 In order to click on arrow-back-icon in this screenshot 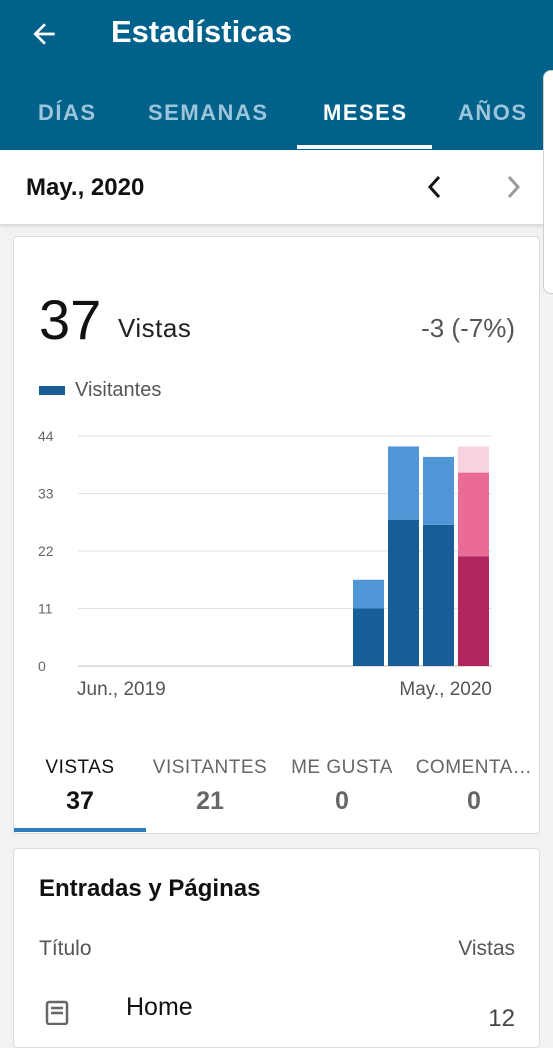, I will do `click(44, 34)`.